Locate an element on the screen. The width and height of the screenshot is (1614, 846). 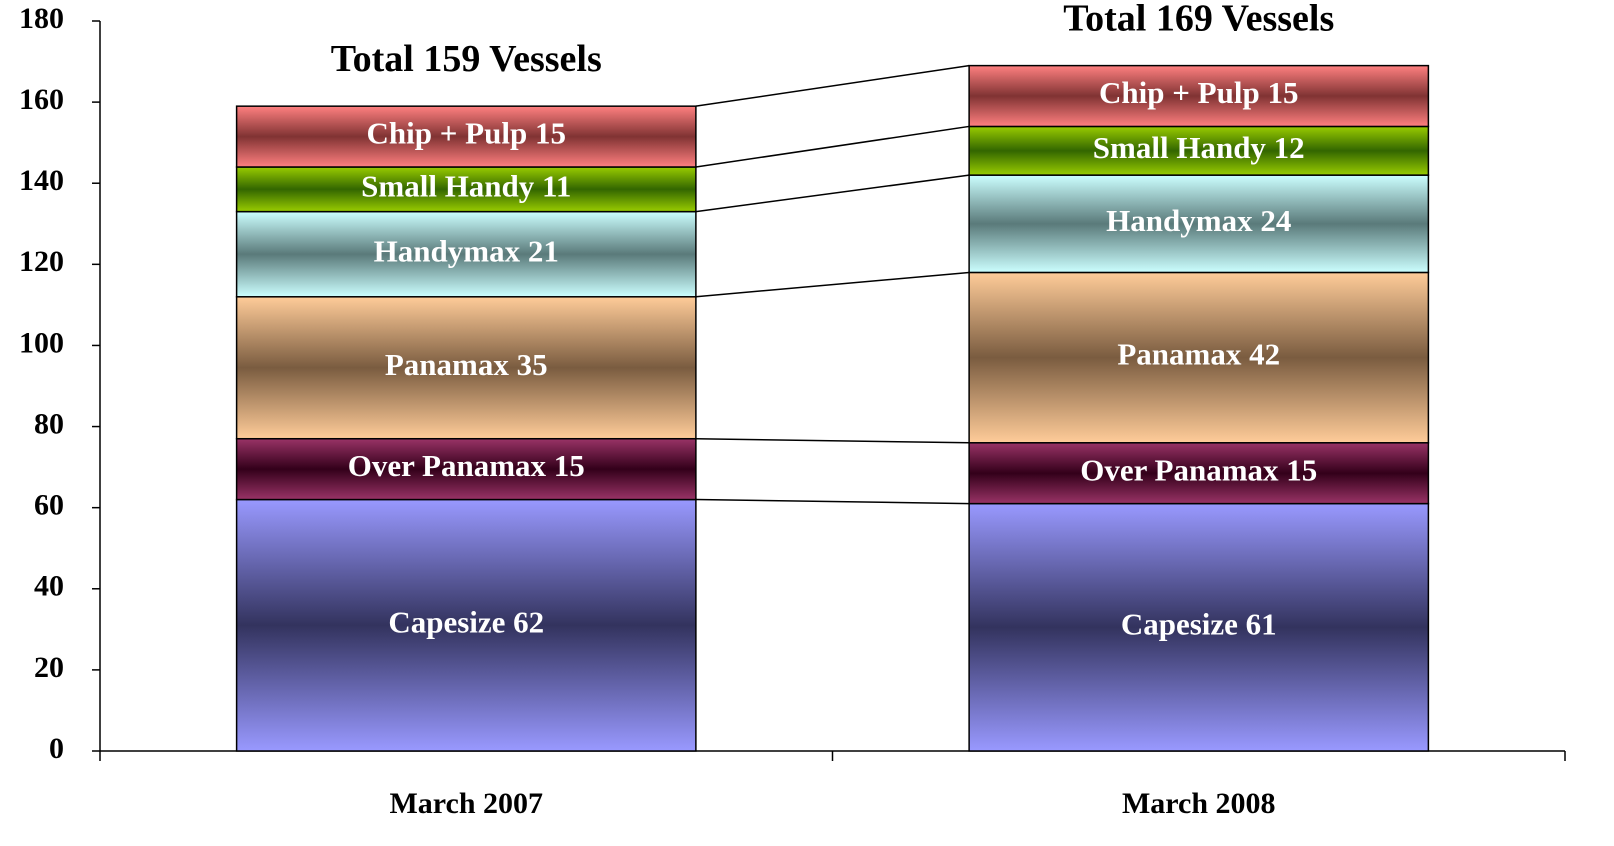
data-label: Panamax 42 is located at coordinates (1198, 354).